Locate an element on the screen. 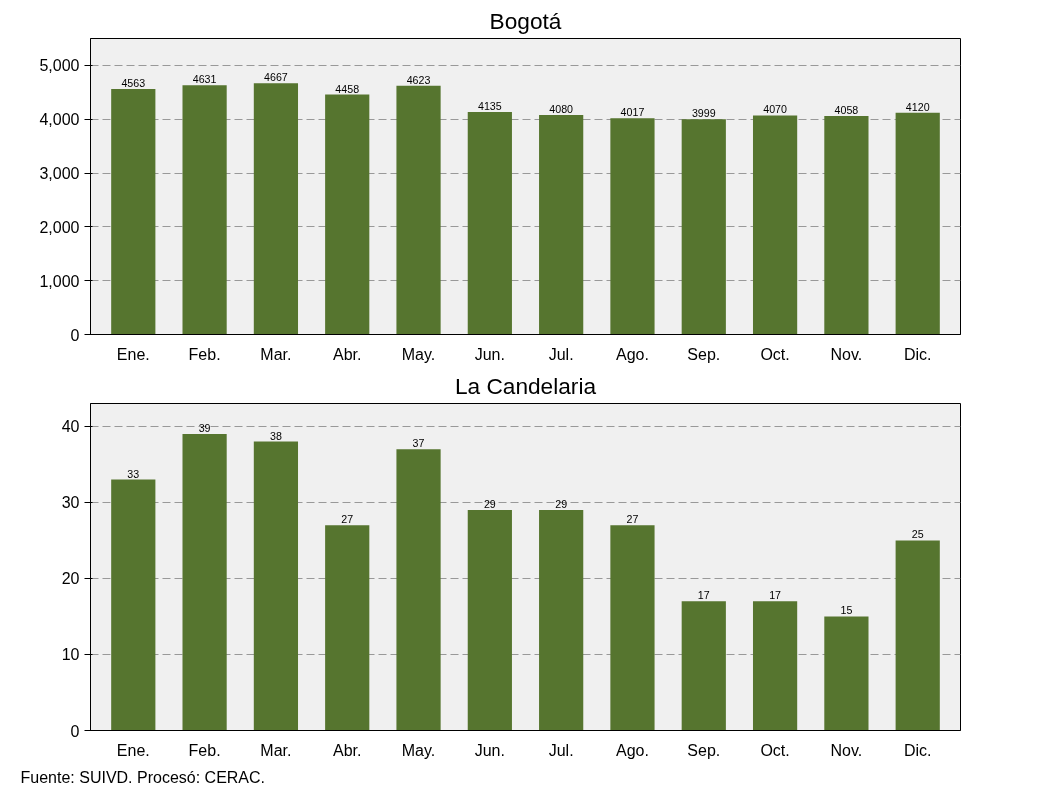  data-label: 37 is located at coordinates (418, 443).